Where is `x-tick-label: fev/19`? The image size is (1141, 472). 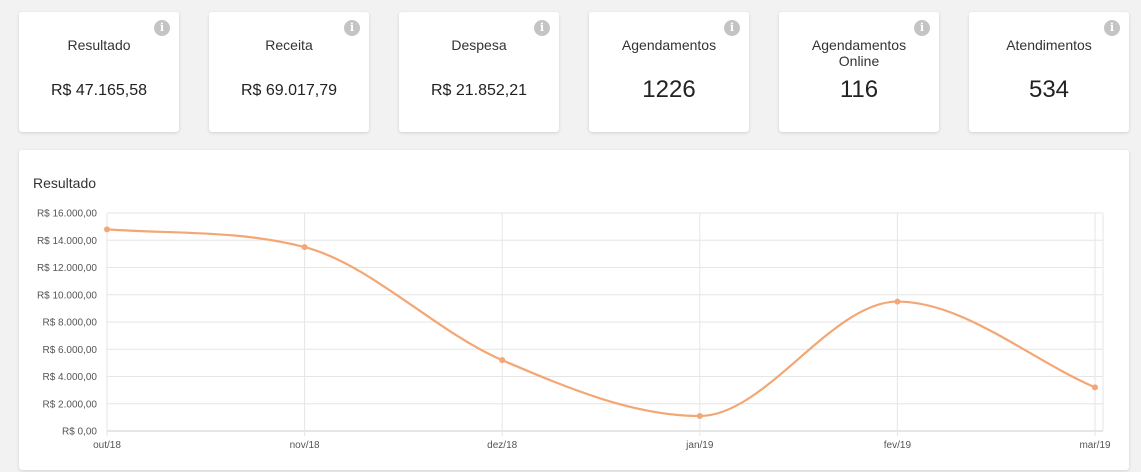 x-tick-label: fev/19 is located at coordinates (898, 445).